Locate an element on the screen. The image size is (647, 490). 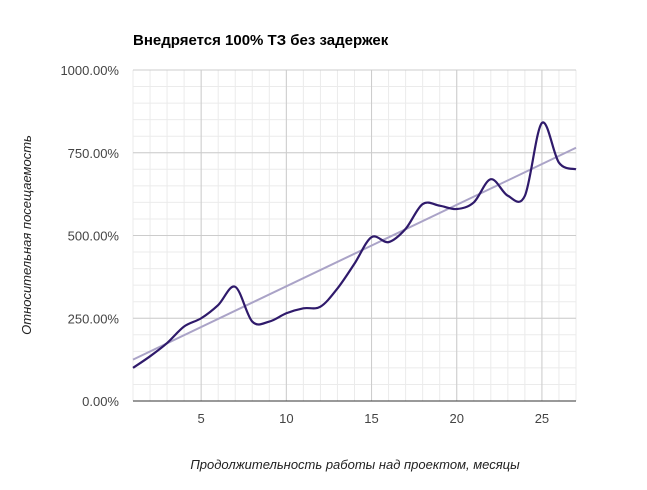
y-axis-ticks: 0.00% 250.00% 500.00% 750.00% 1000.00% is located at coordinates (89, 236).